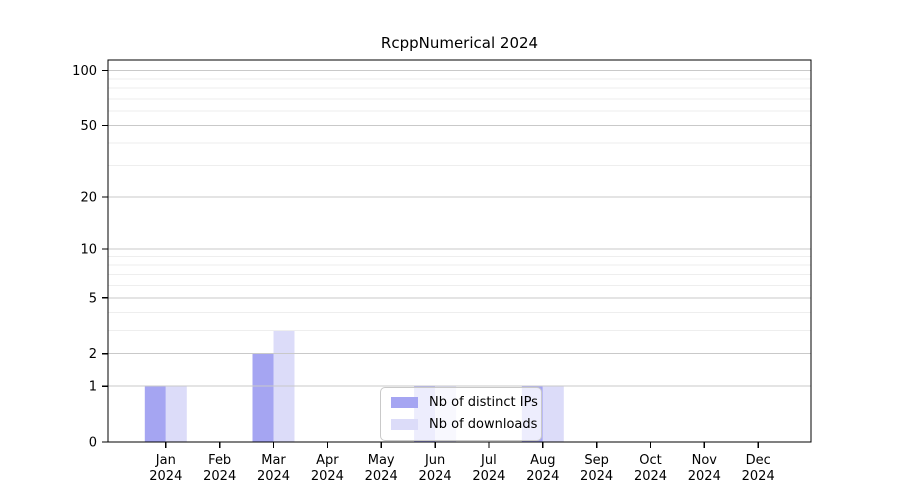 This screenshot has width=900, height=500. What do you see at coordinates (155, 414) in the screenshot?
I see `bar-nb-of-distinct-ips-jan` at bounding box center [155, 414].